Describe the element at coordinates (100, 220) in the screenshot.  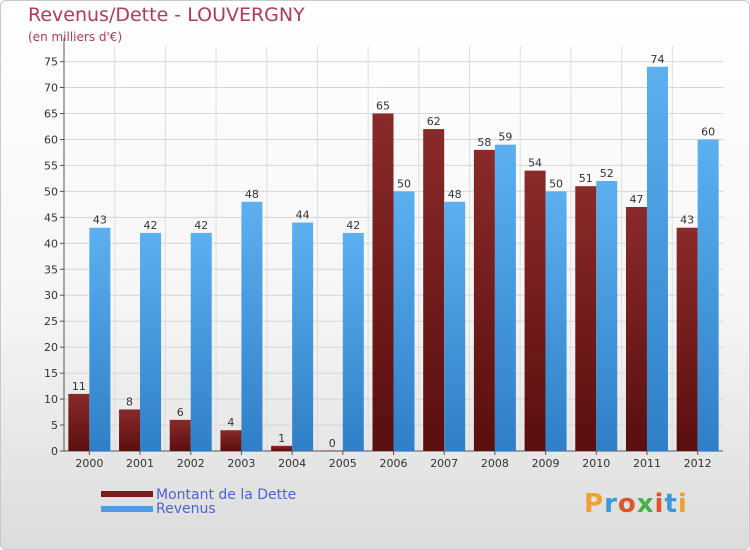
I see `data-label-revenus: 43` at that location.